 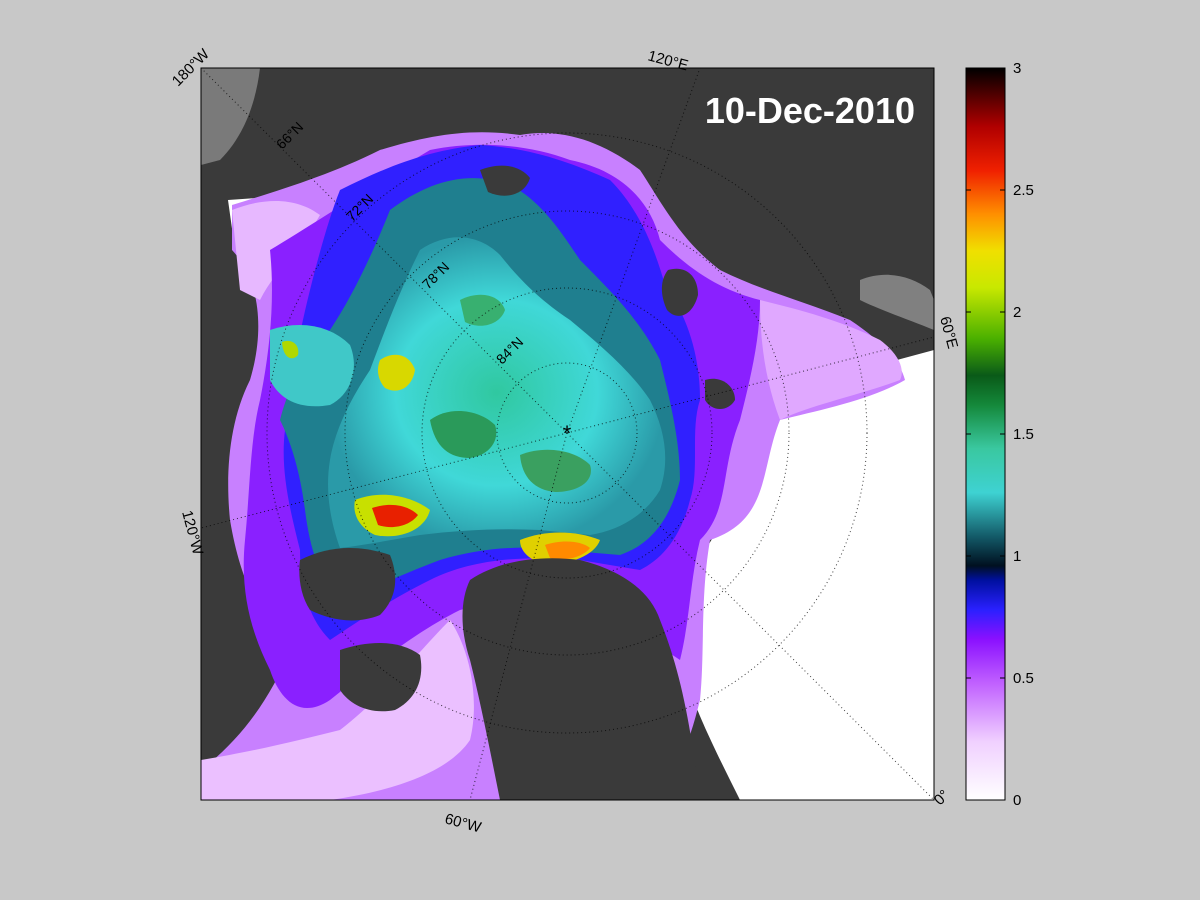 I want to click on parallel-78n, so click(x=567, y=433).